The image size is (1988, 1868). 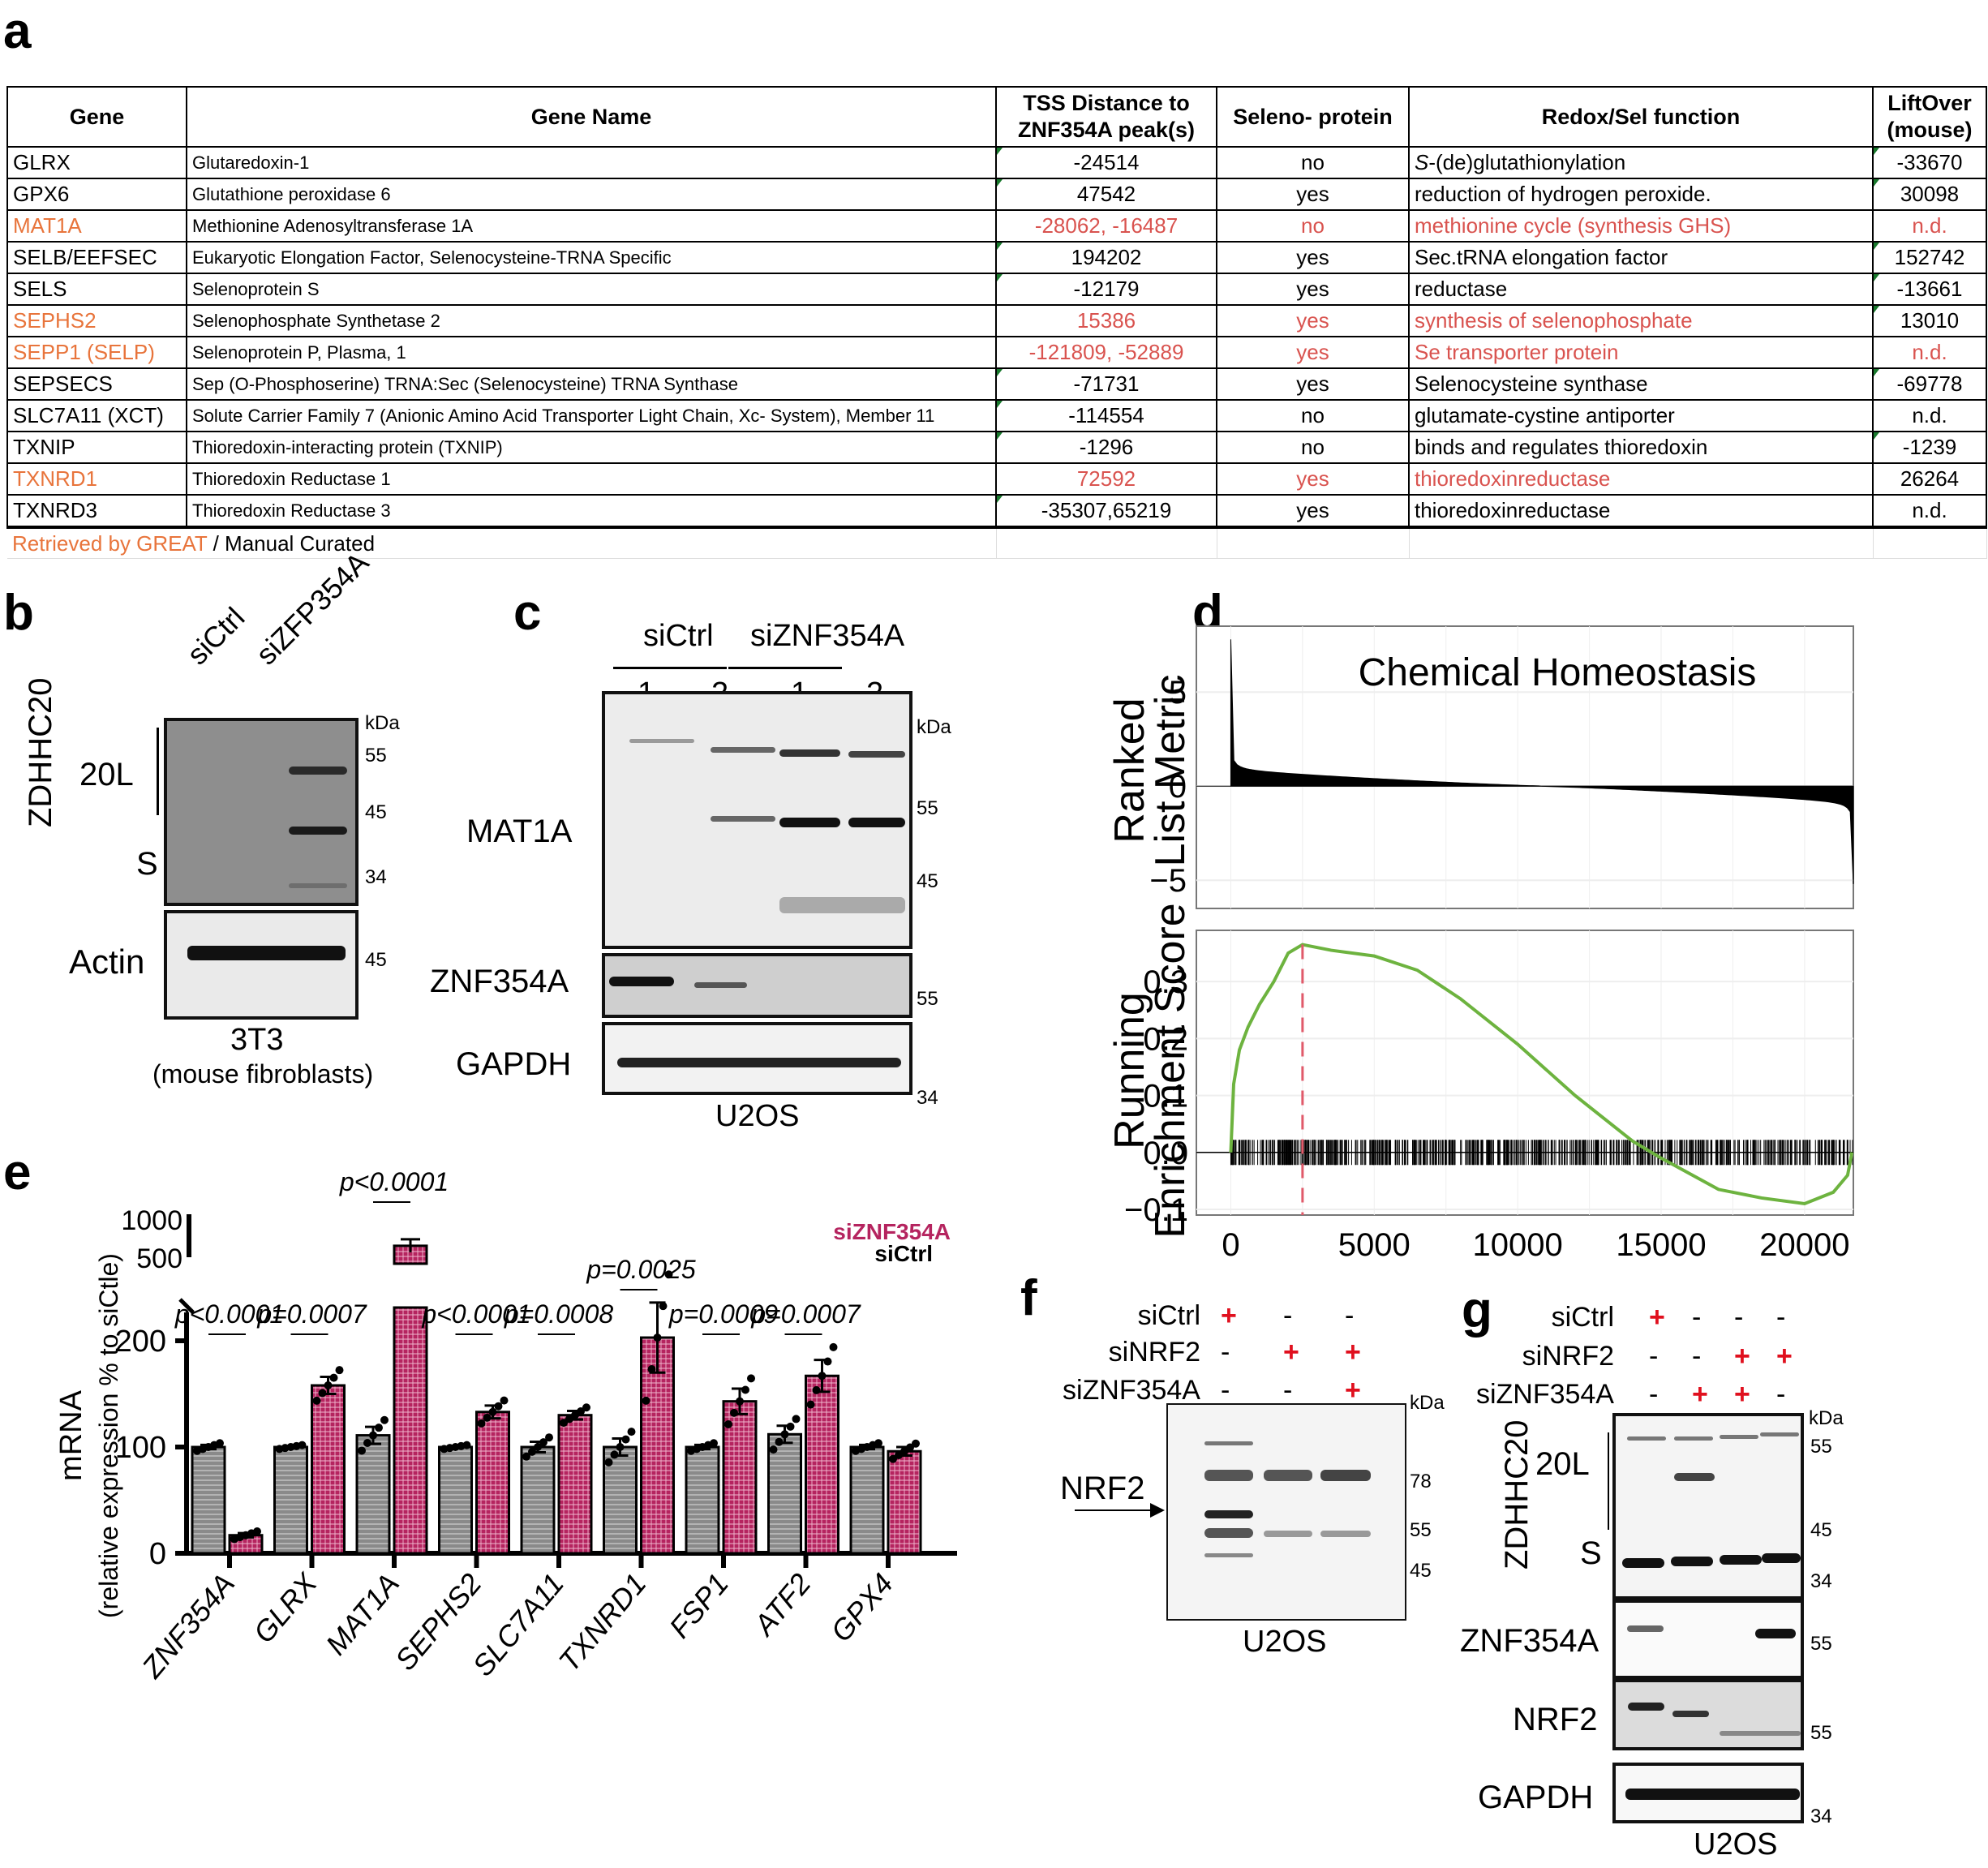 What do you see at coordinates (1708, 1714) in the screenshot?
I see `blot-nrf2-g` at bounding box center [1708, 1714].